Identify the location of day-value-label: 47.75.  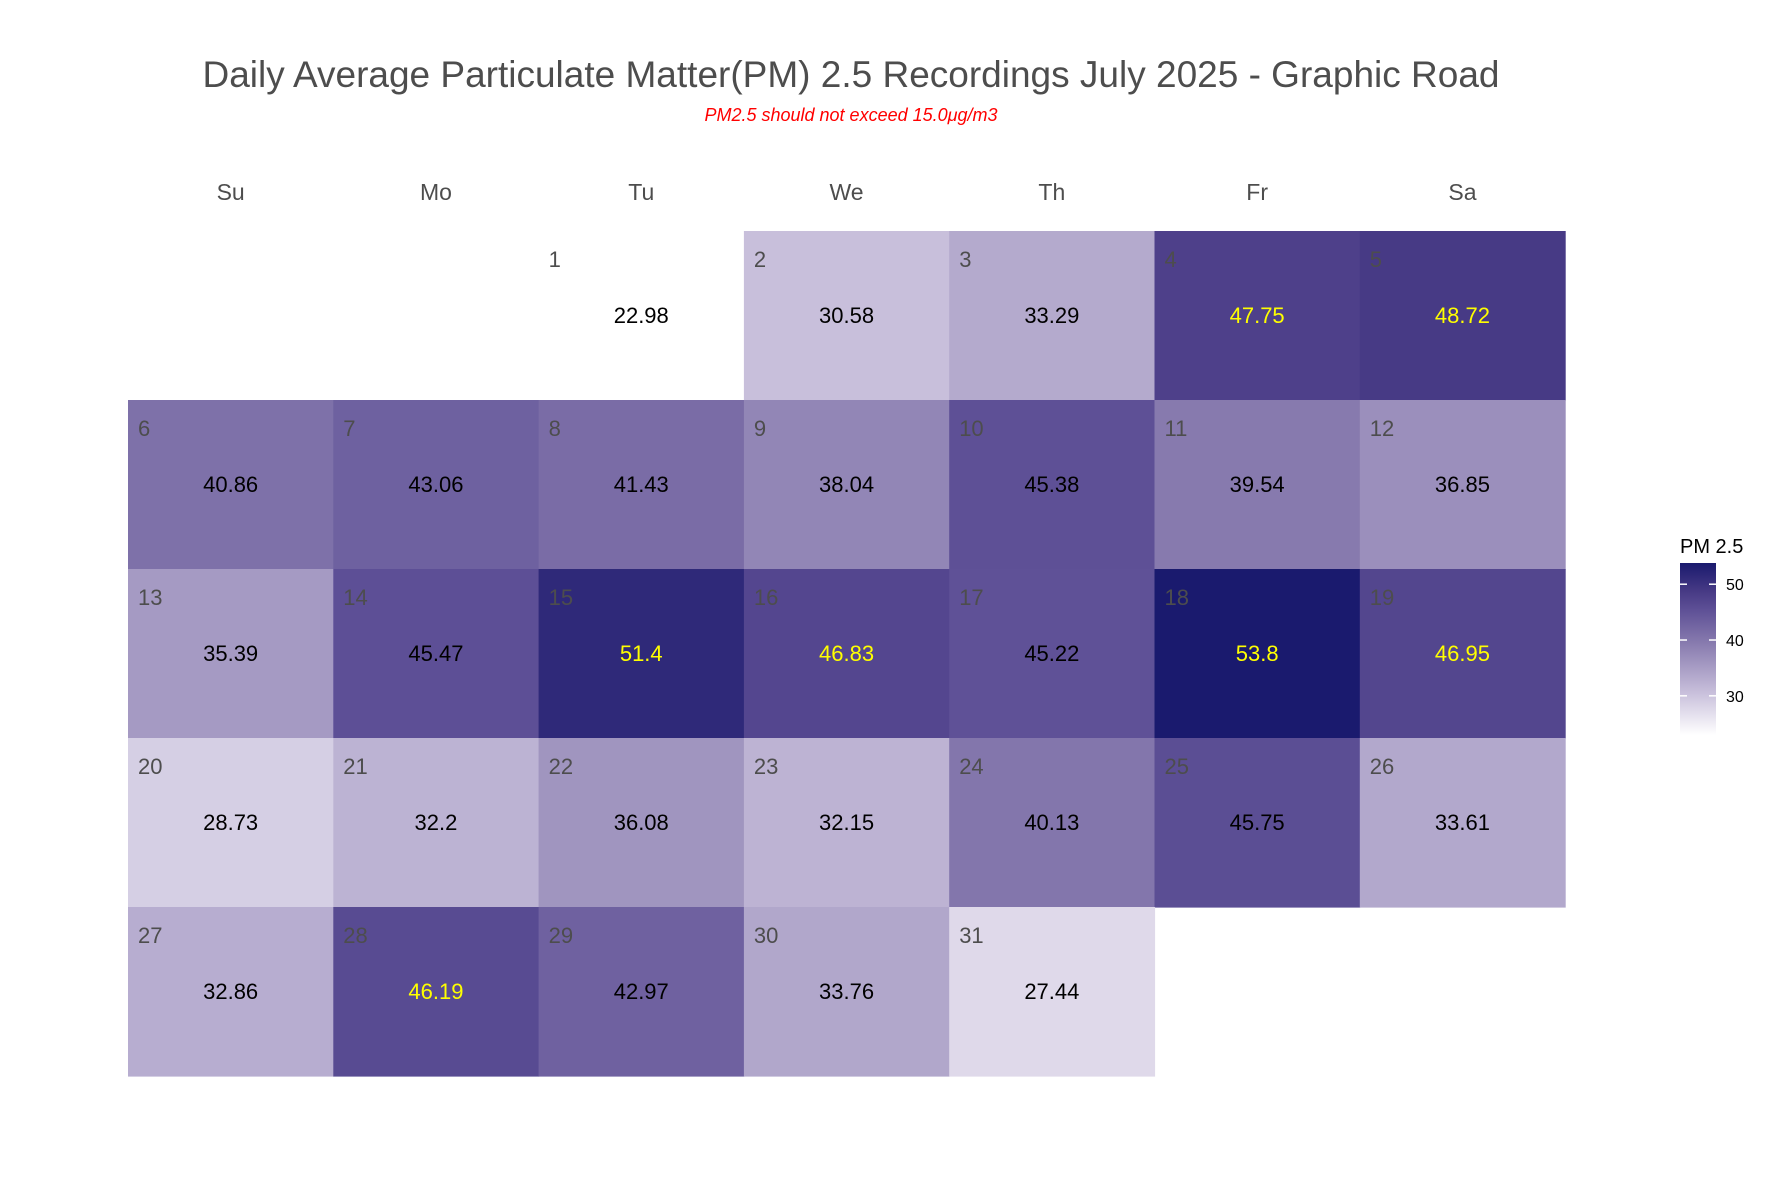
(1257, 315).